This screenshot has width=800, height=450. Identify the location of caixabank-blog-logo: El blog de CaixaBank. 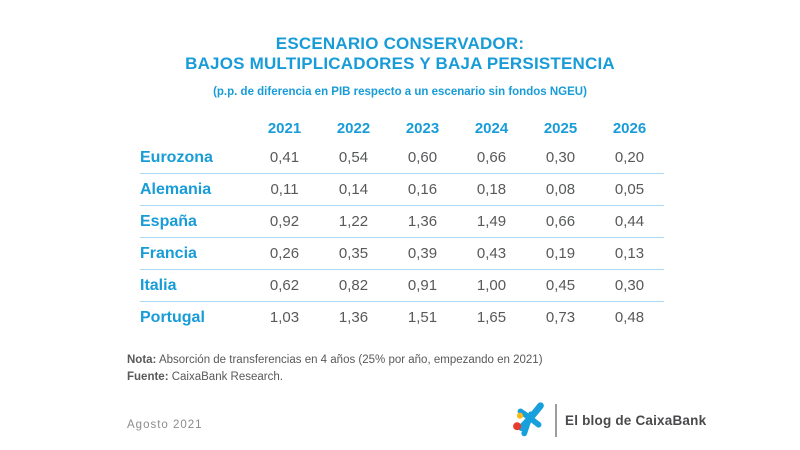
(607, 420).